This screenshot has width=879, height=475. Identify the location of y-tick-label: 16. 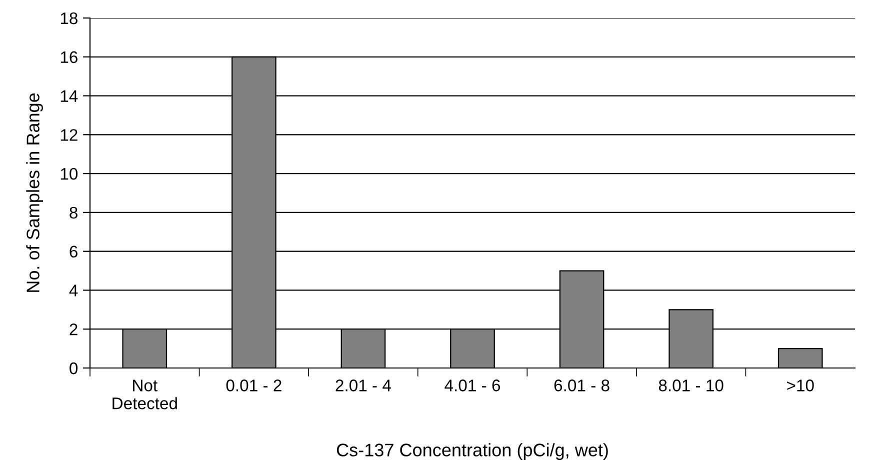
(69, 57).